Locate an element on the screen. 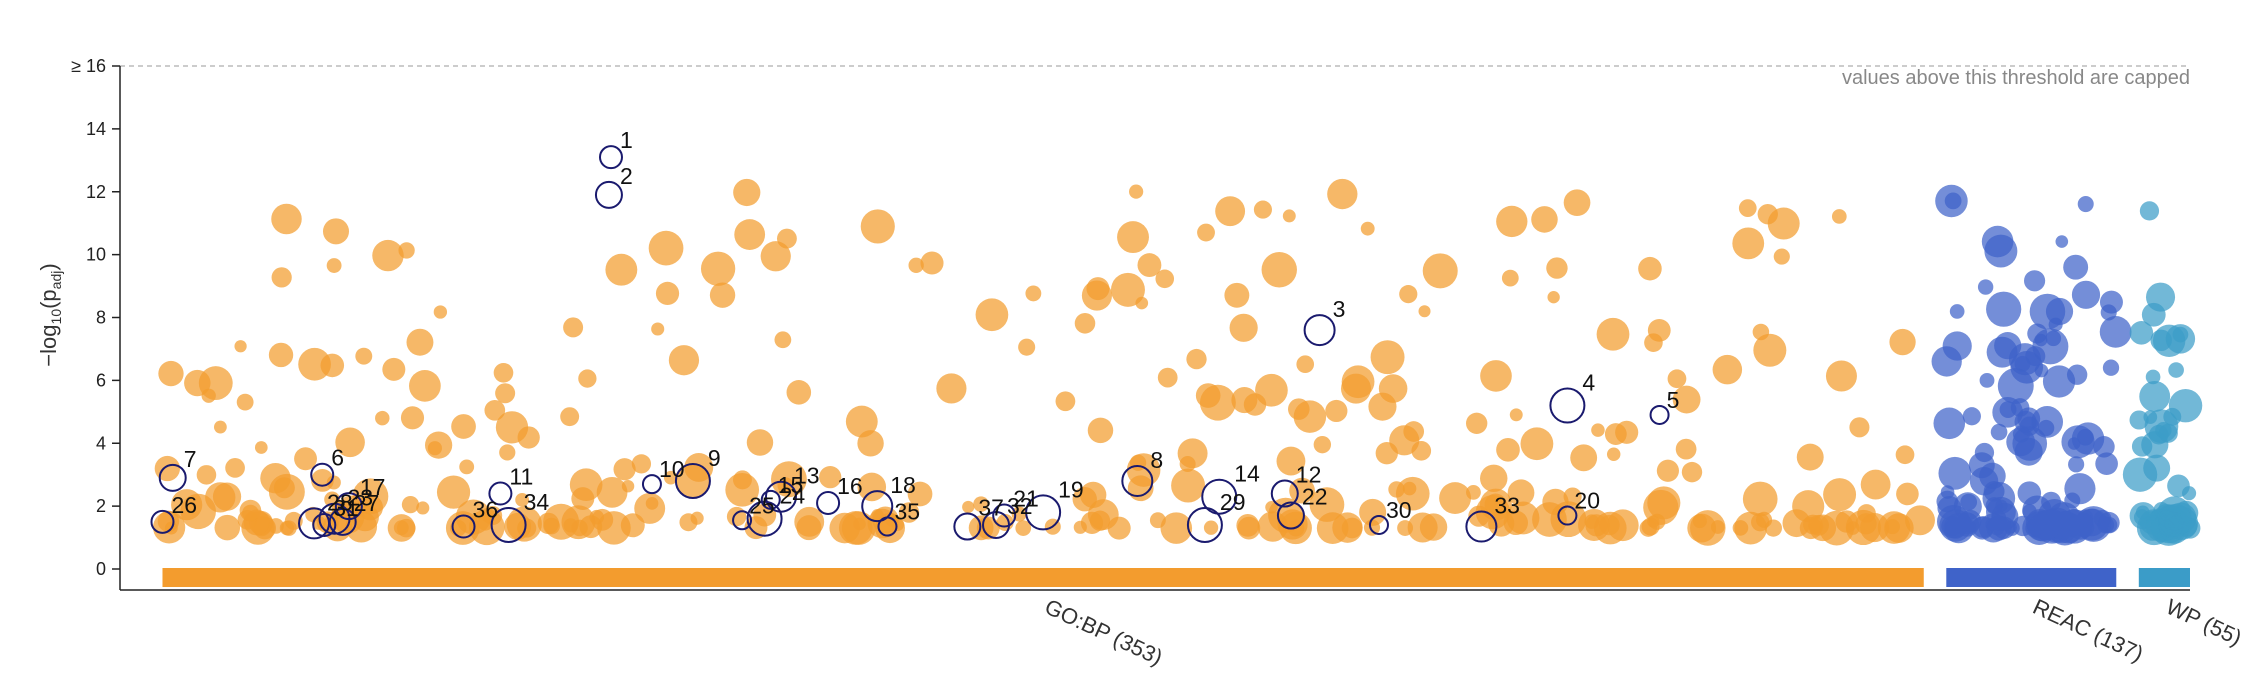 This screenshot has height=698, width=2246. highlight-label: 32 is located at coordinates (1020, 506).